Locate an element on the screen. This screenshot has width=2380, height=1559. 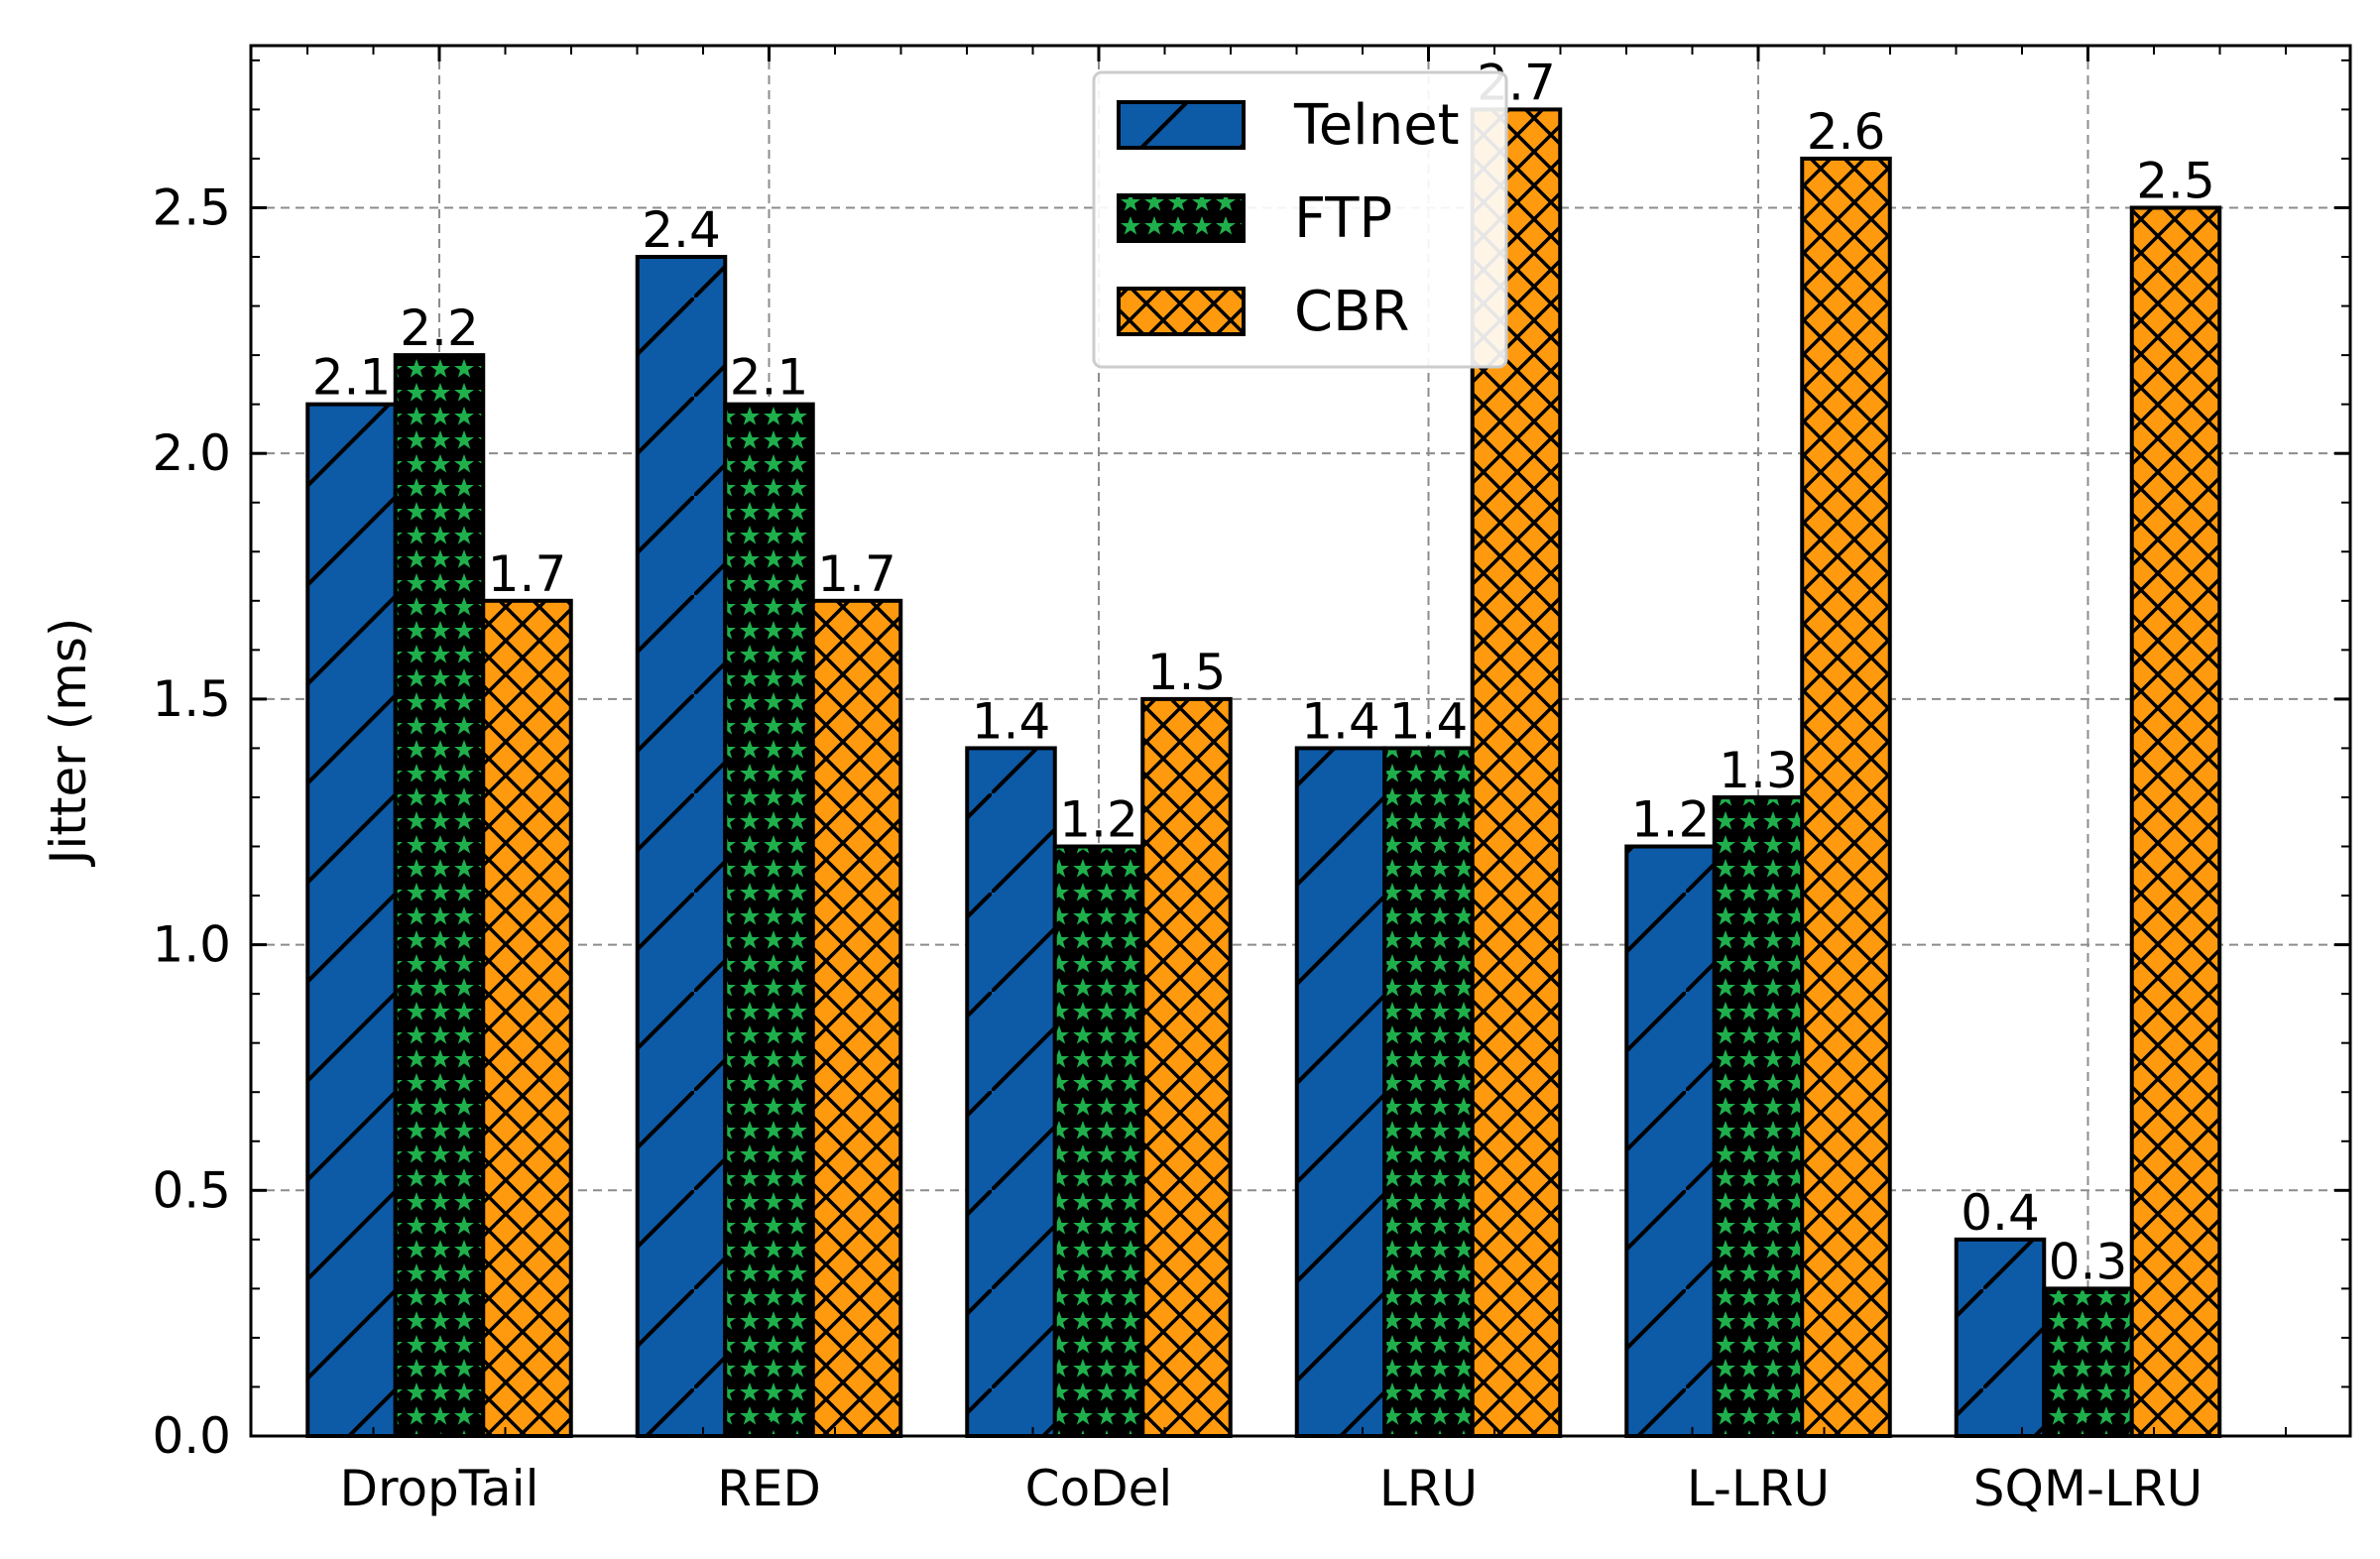
legend-swatch-cbr is located at coordinates (1181, 311).